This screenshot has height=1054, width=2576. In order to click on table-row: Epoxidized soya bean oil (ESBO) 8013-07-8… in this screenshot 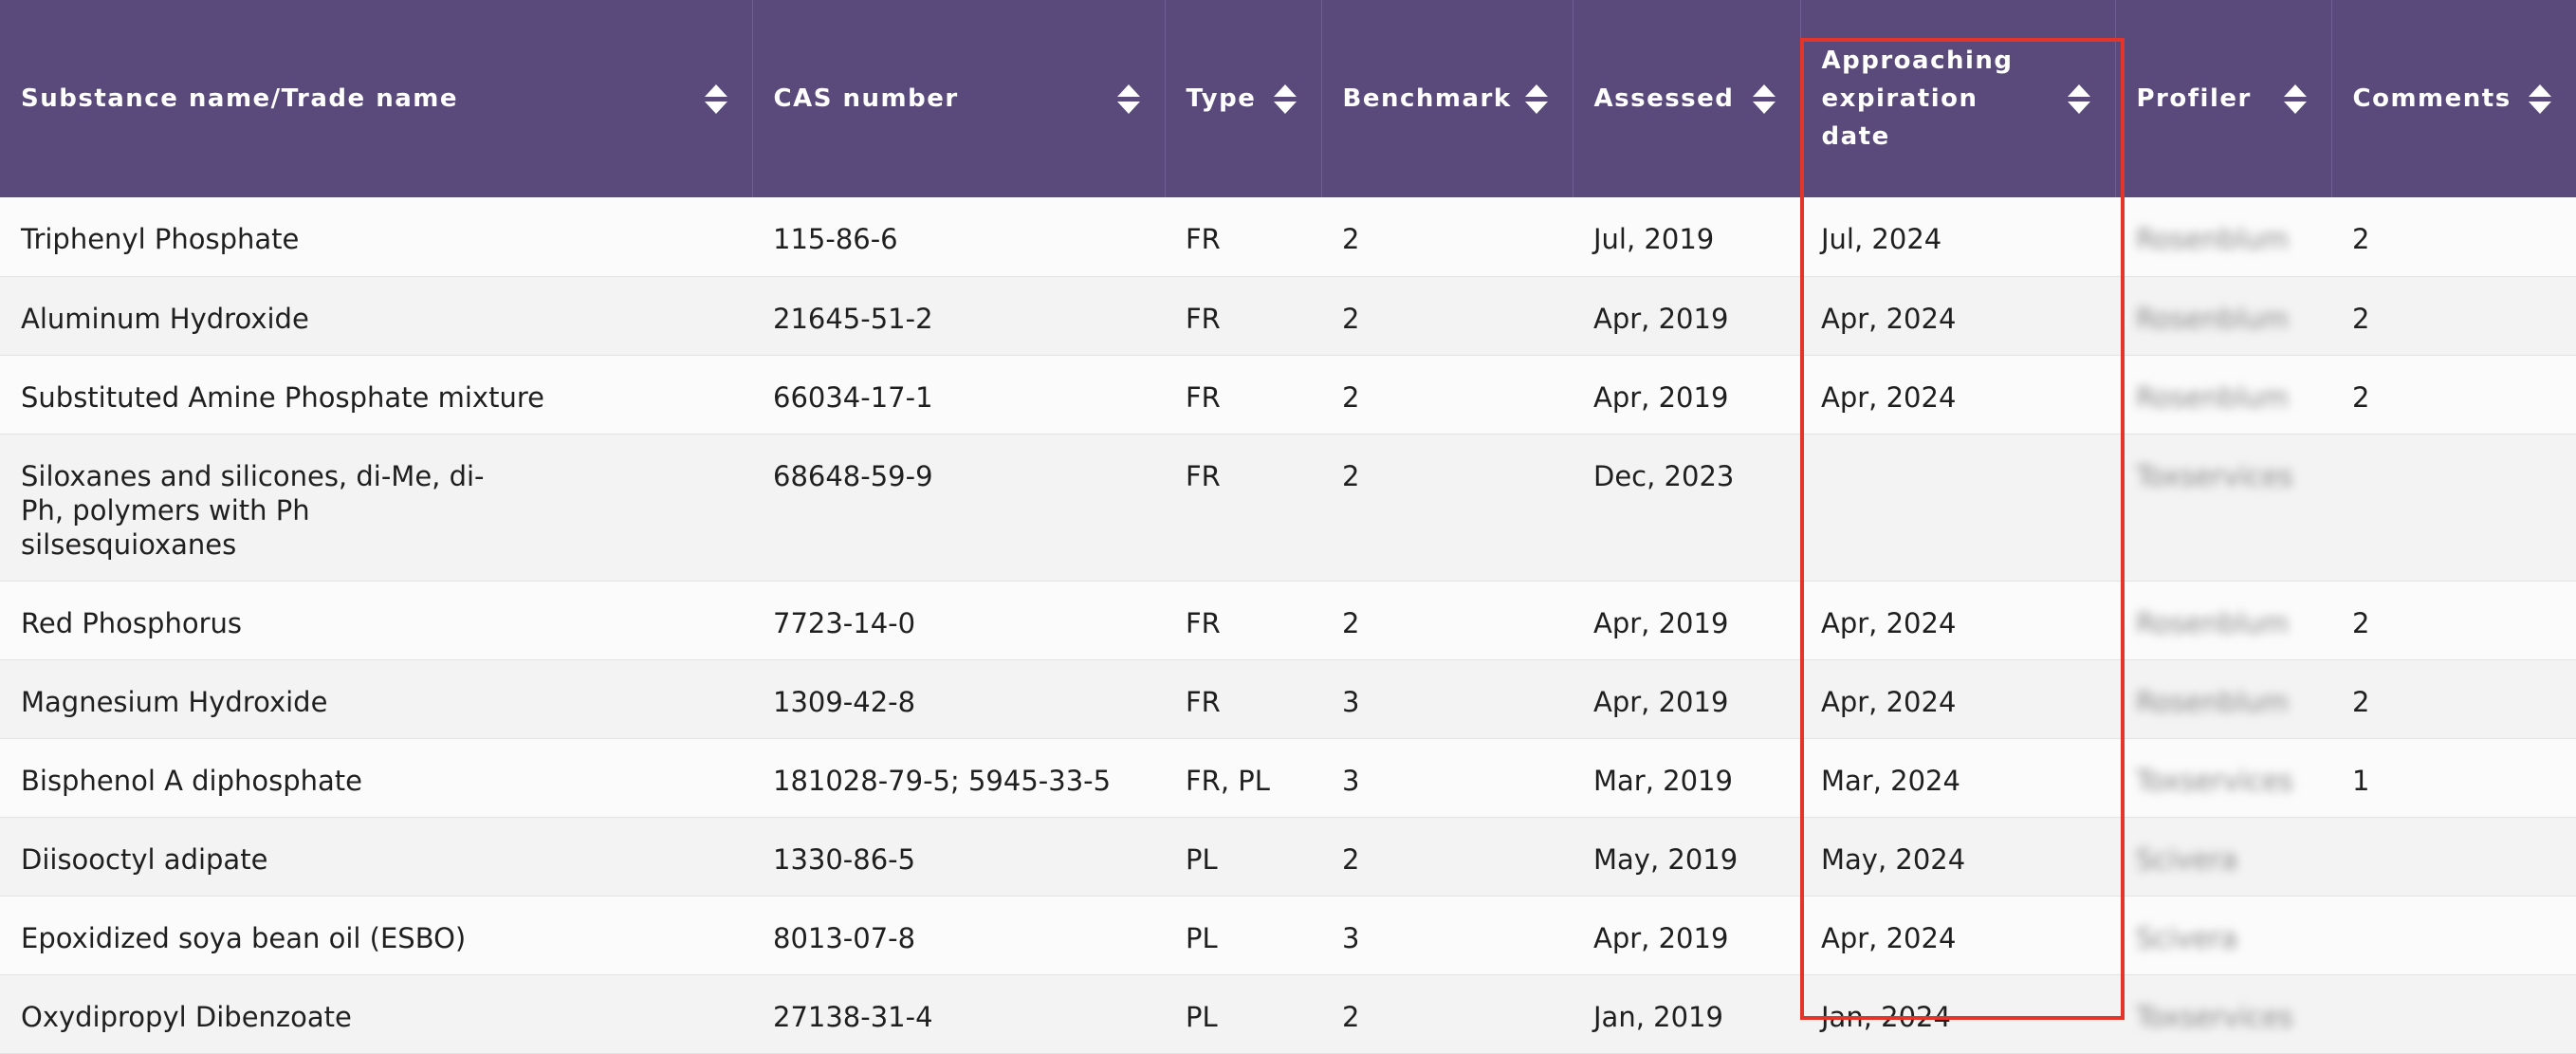, I will do `click(1288, 936)`.